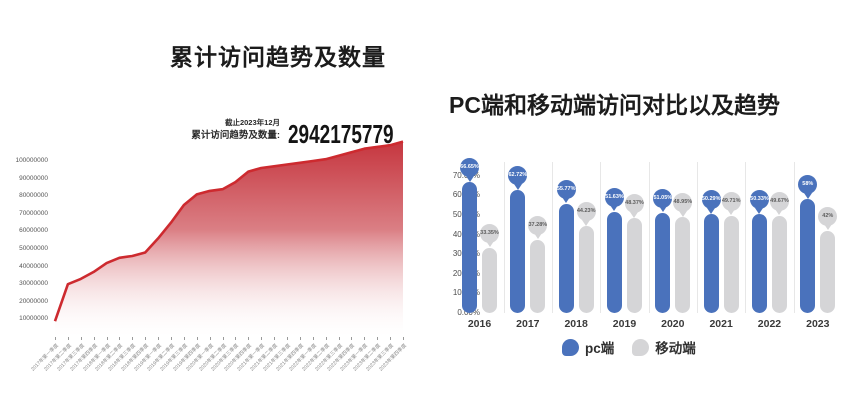 Image resolution: width=852 pixels, height=411 pixels. What do you see at coordinates (570, 347) in the screenshot?
I see `pc-legend-marker` at bounding box center [570, 347].